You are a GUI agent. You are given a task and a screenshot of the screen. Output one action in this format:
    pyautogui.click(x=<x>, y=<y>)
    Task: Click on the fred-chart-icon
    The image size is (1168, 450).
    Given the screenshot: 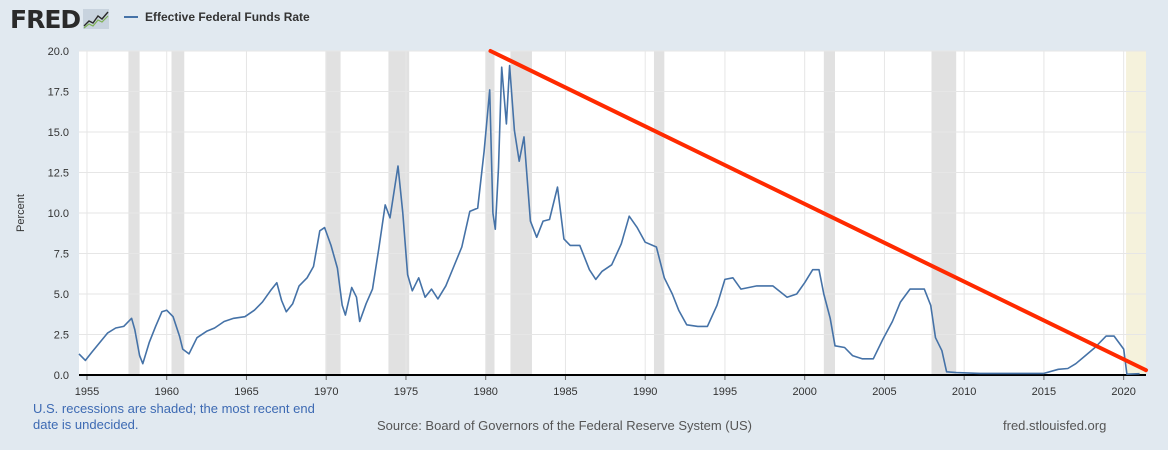 What is the action you would take?
    pyautogui.click(x=96, y=19)
    